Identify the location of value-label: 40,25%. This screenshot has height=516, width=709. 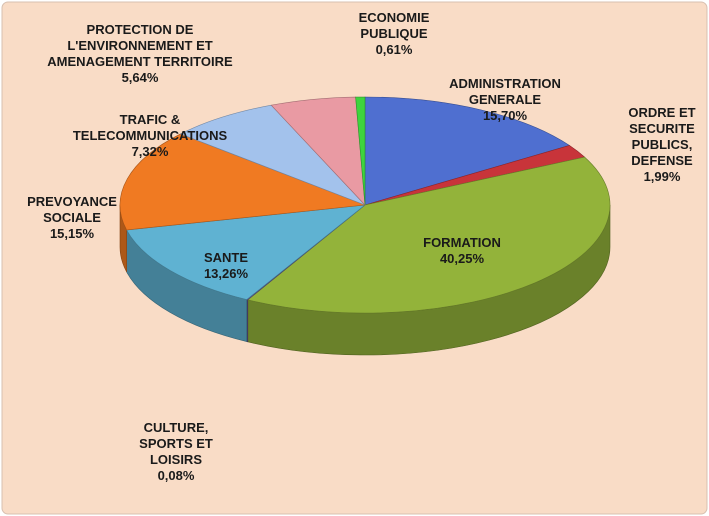
(462, 258).